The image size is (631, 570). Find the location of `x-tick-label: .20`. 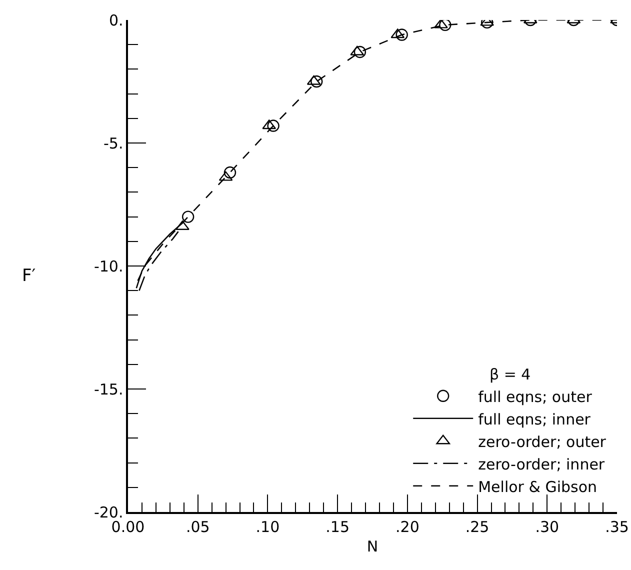

x-tick-label: .20 is located at coordinates (408, 527).